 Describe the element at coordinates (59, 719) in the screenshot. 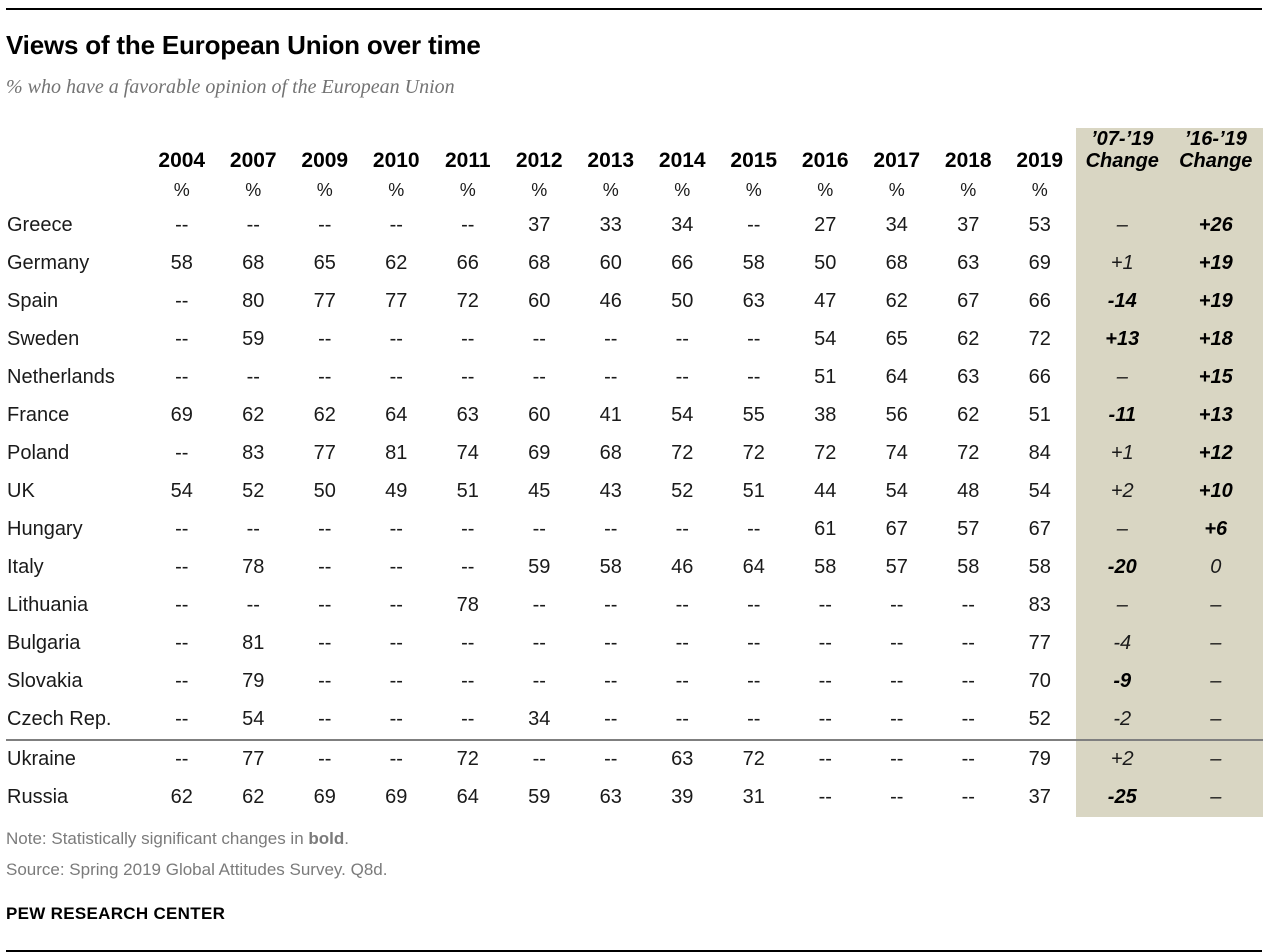

I see `country-label: Czech Rep.` at that location.